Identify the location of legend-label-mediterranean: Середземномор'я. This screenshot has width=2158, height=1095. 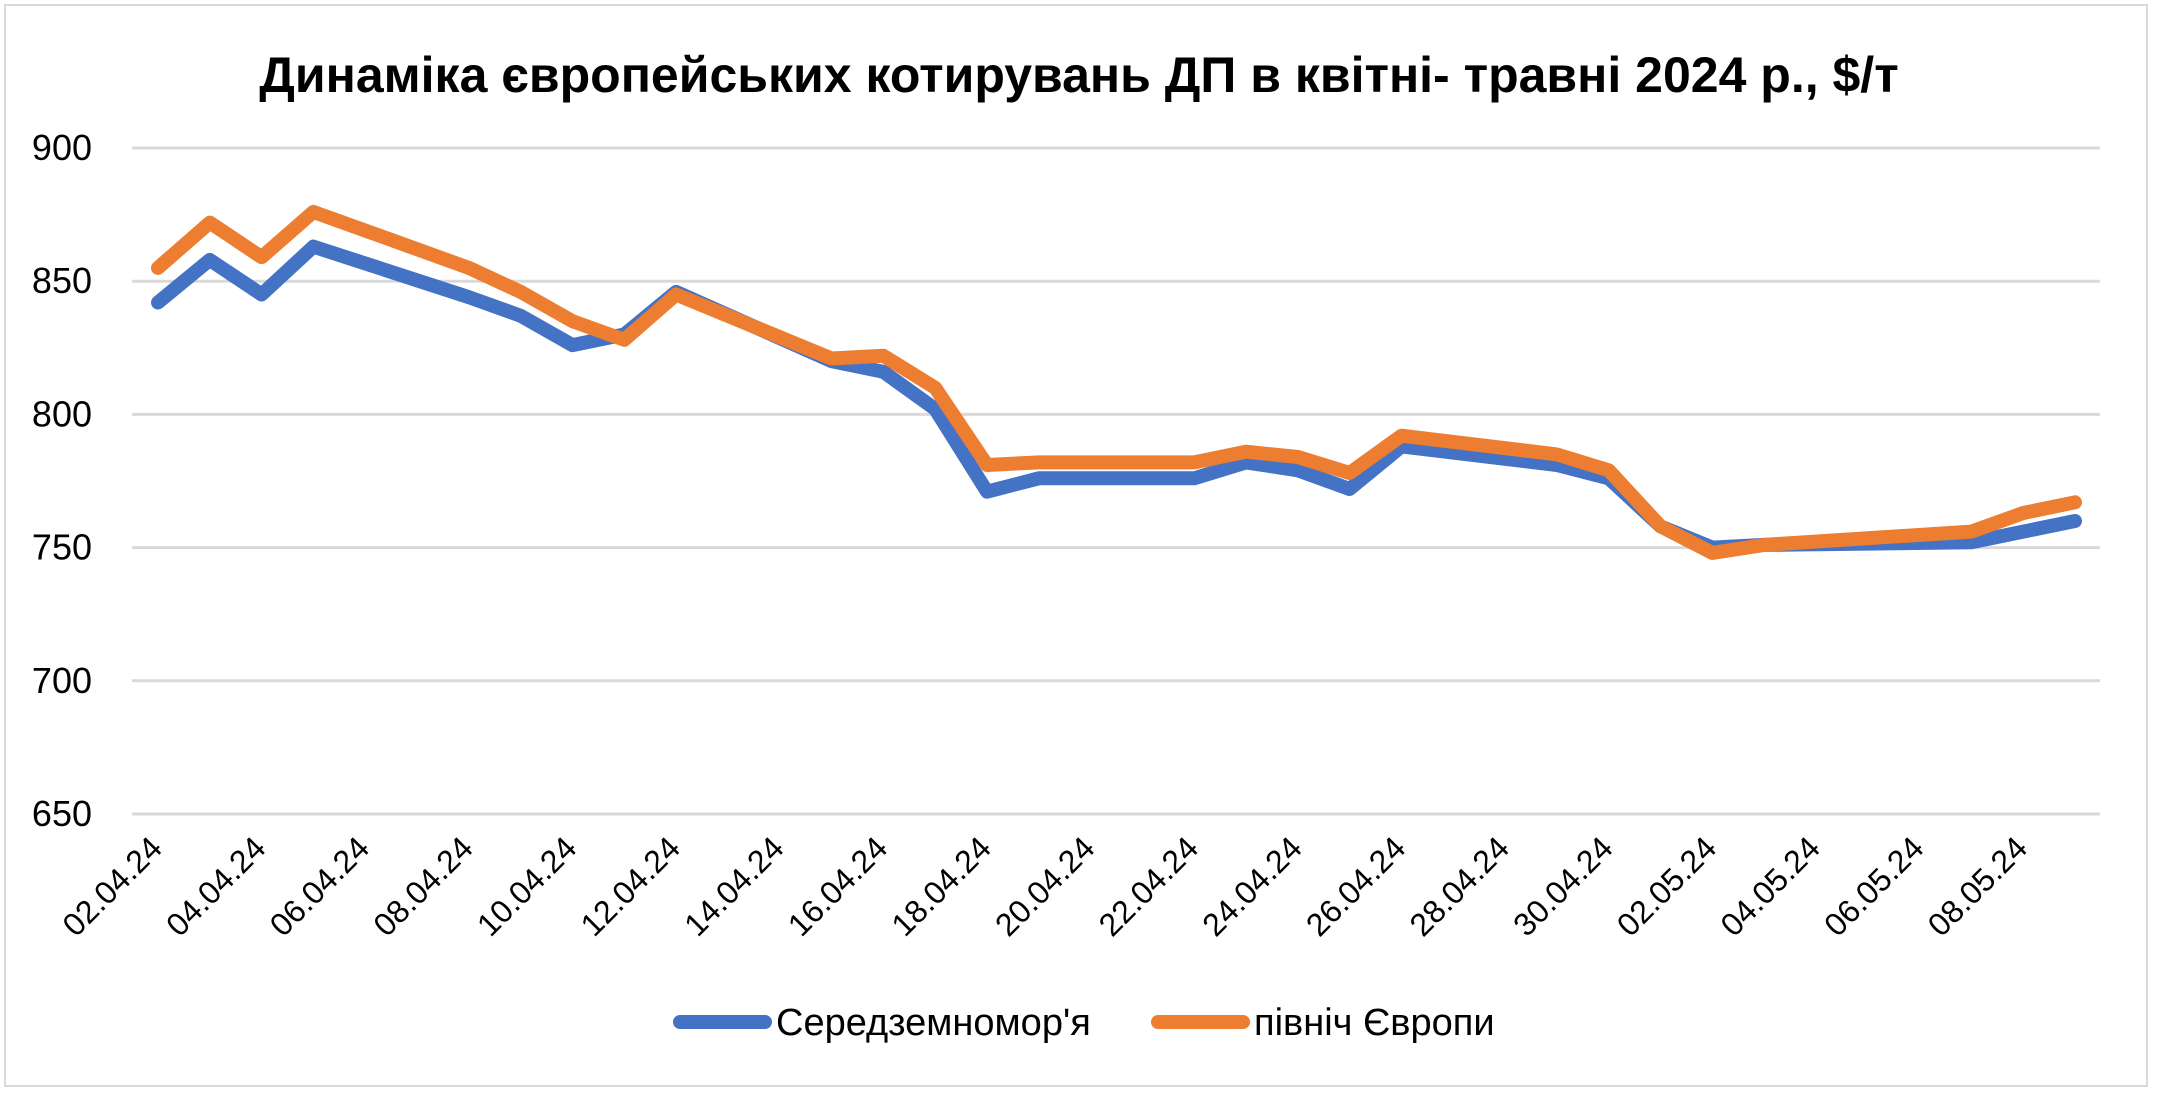
(933, 1023).